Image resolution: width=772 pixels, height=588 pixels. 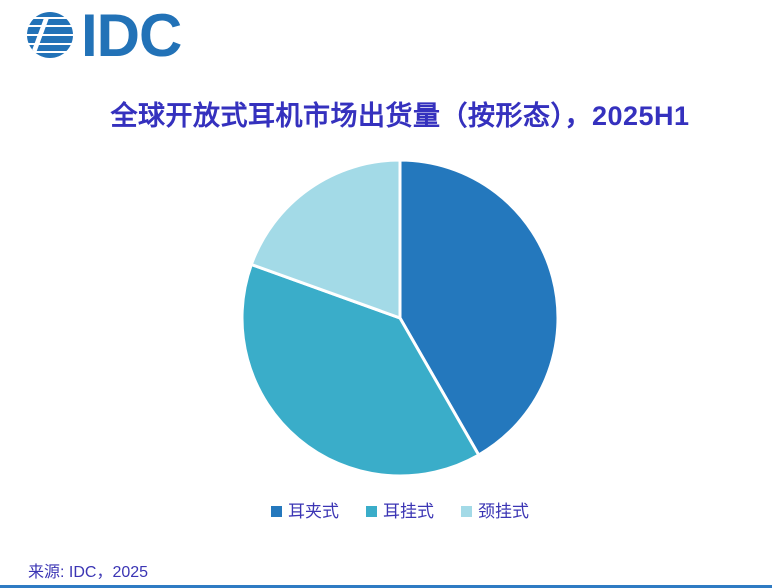 What do you see at coordinates (408, 511) in the screenshot?
I see `legend-label: 耳挂式` at bounding box center [408, 511].